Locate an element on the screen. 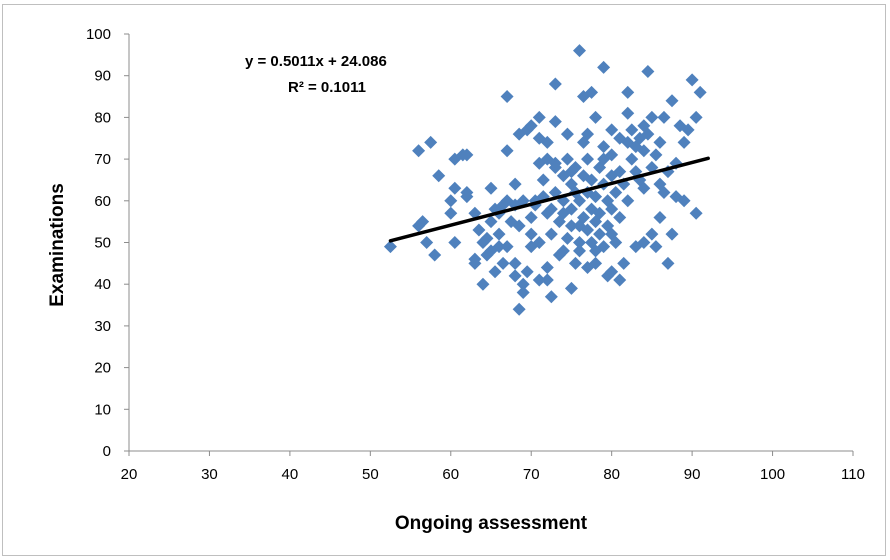  y-tick-label: 60 is located at coordinates (102, 201).